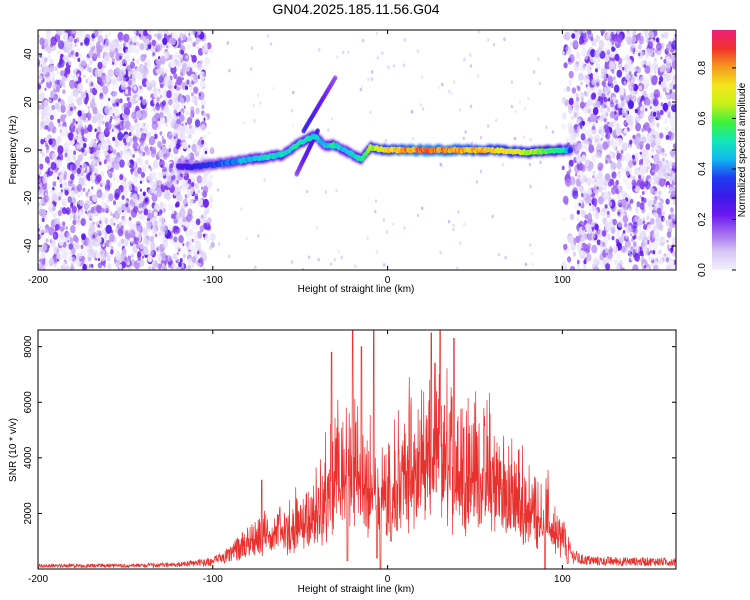  I want to click on branch-blob, so click(303, 131).